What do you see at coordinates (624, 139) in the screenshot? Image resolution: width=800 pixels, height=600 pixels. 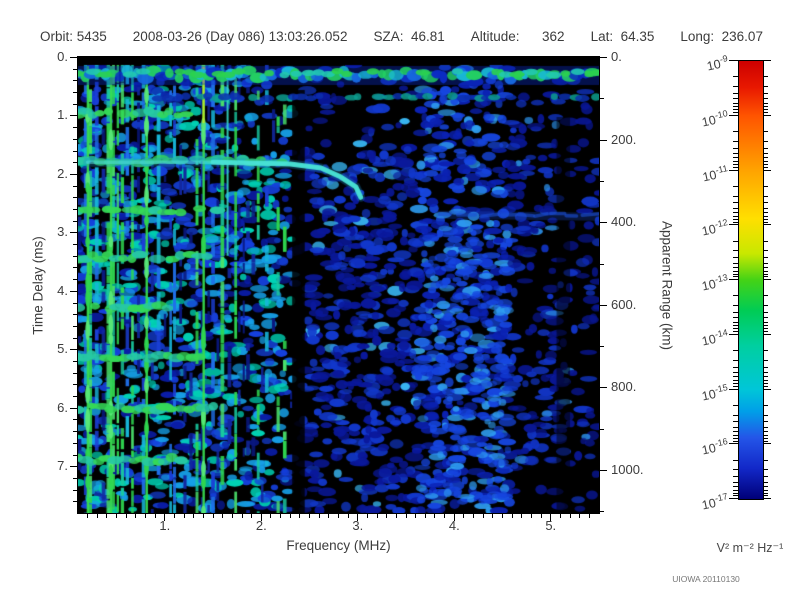 I see `y2-axis-tick-label: 200.` at bounding box center [624, 139].